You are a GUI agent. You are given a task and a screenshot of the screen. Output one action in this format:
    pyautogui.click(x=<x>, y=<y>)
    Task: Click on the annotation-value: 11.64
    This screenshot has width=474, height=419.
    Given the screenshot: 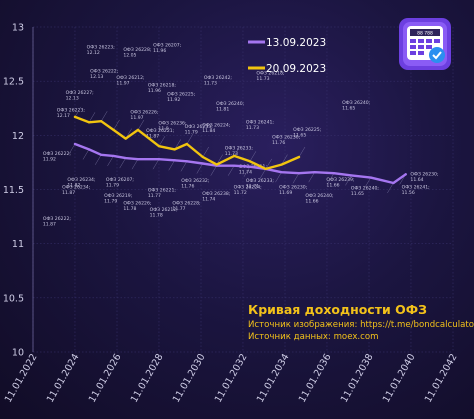 What is the action you would take?
    pyautogui.click(x=416, y=180)
    